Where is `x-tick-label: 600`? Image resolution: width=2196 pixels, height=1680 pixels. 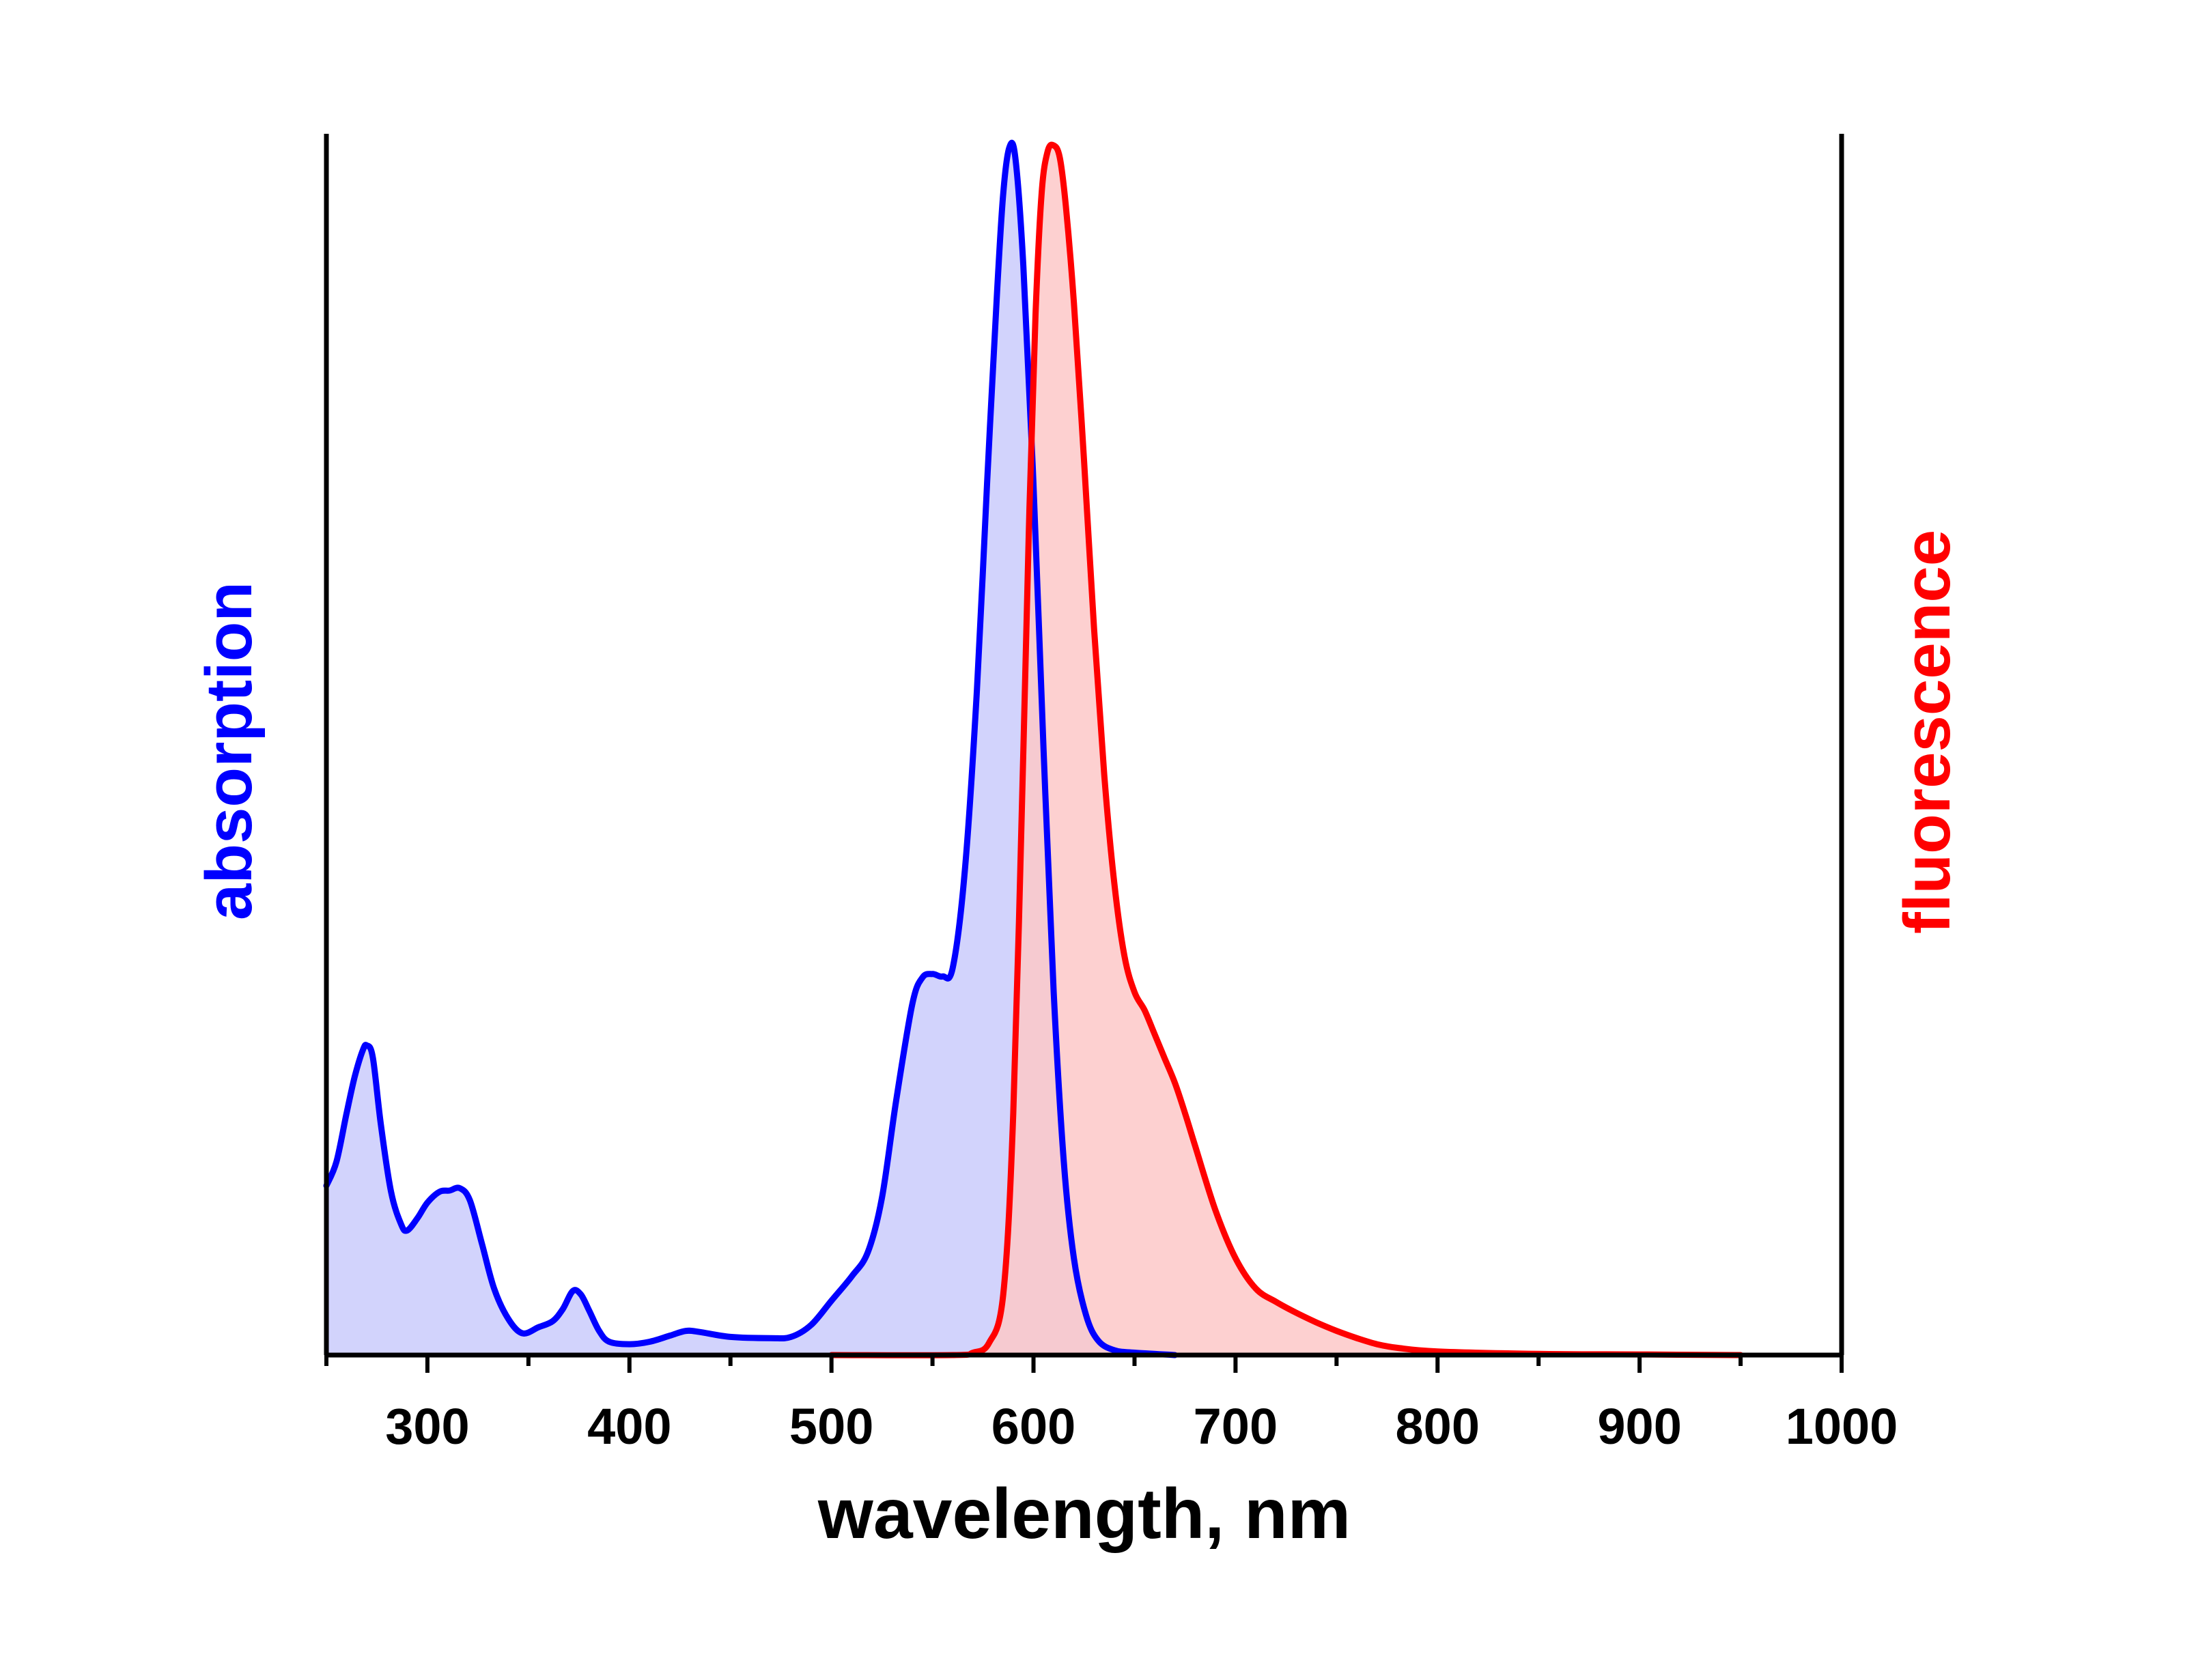 x-tick-label: 600 is located at coordinates (1033, 1426).